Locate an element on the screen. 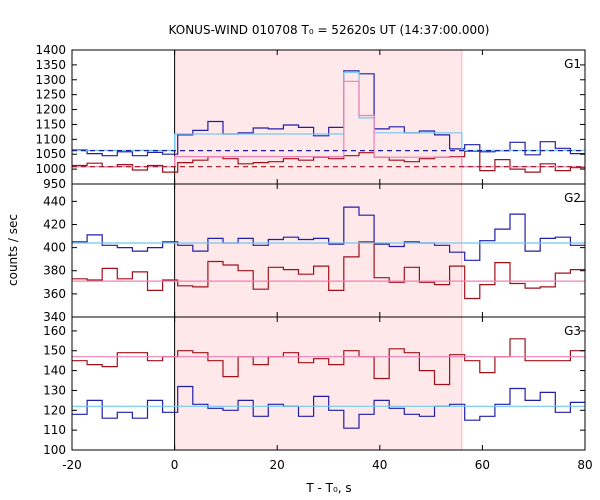 The width and height of the screenshot is (600, 500). y-tick-label: 360 is located at coordinates (54, 294).